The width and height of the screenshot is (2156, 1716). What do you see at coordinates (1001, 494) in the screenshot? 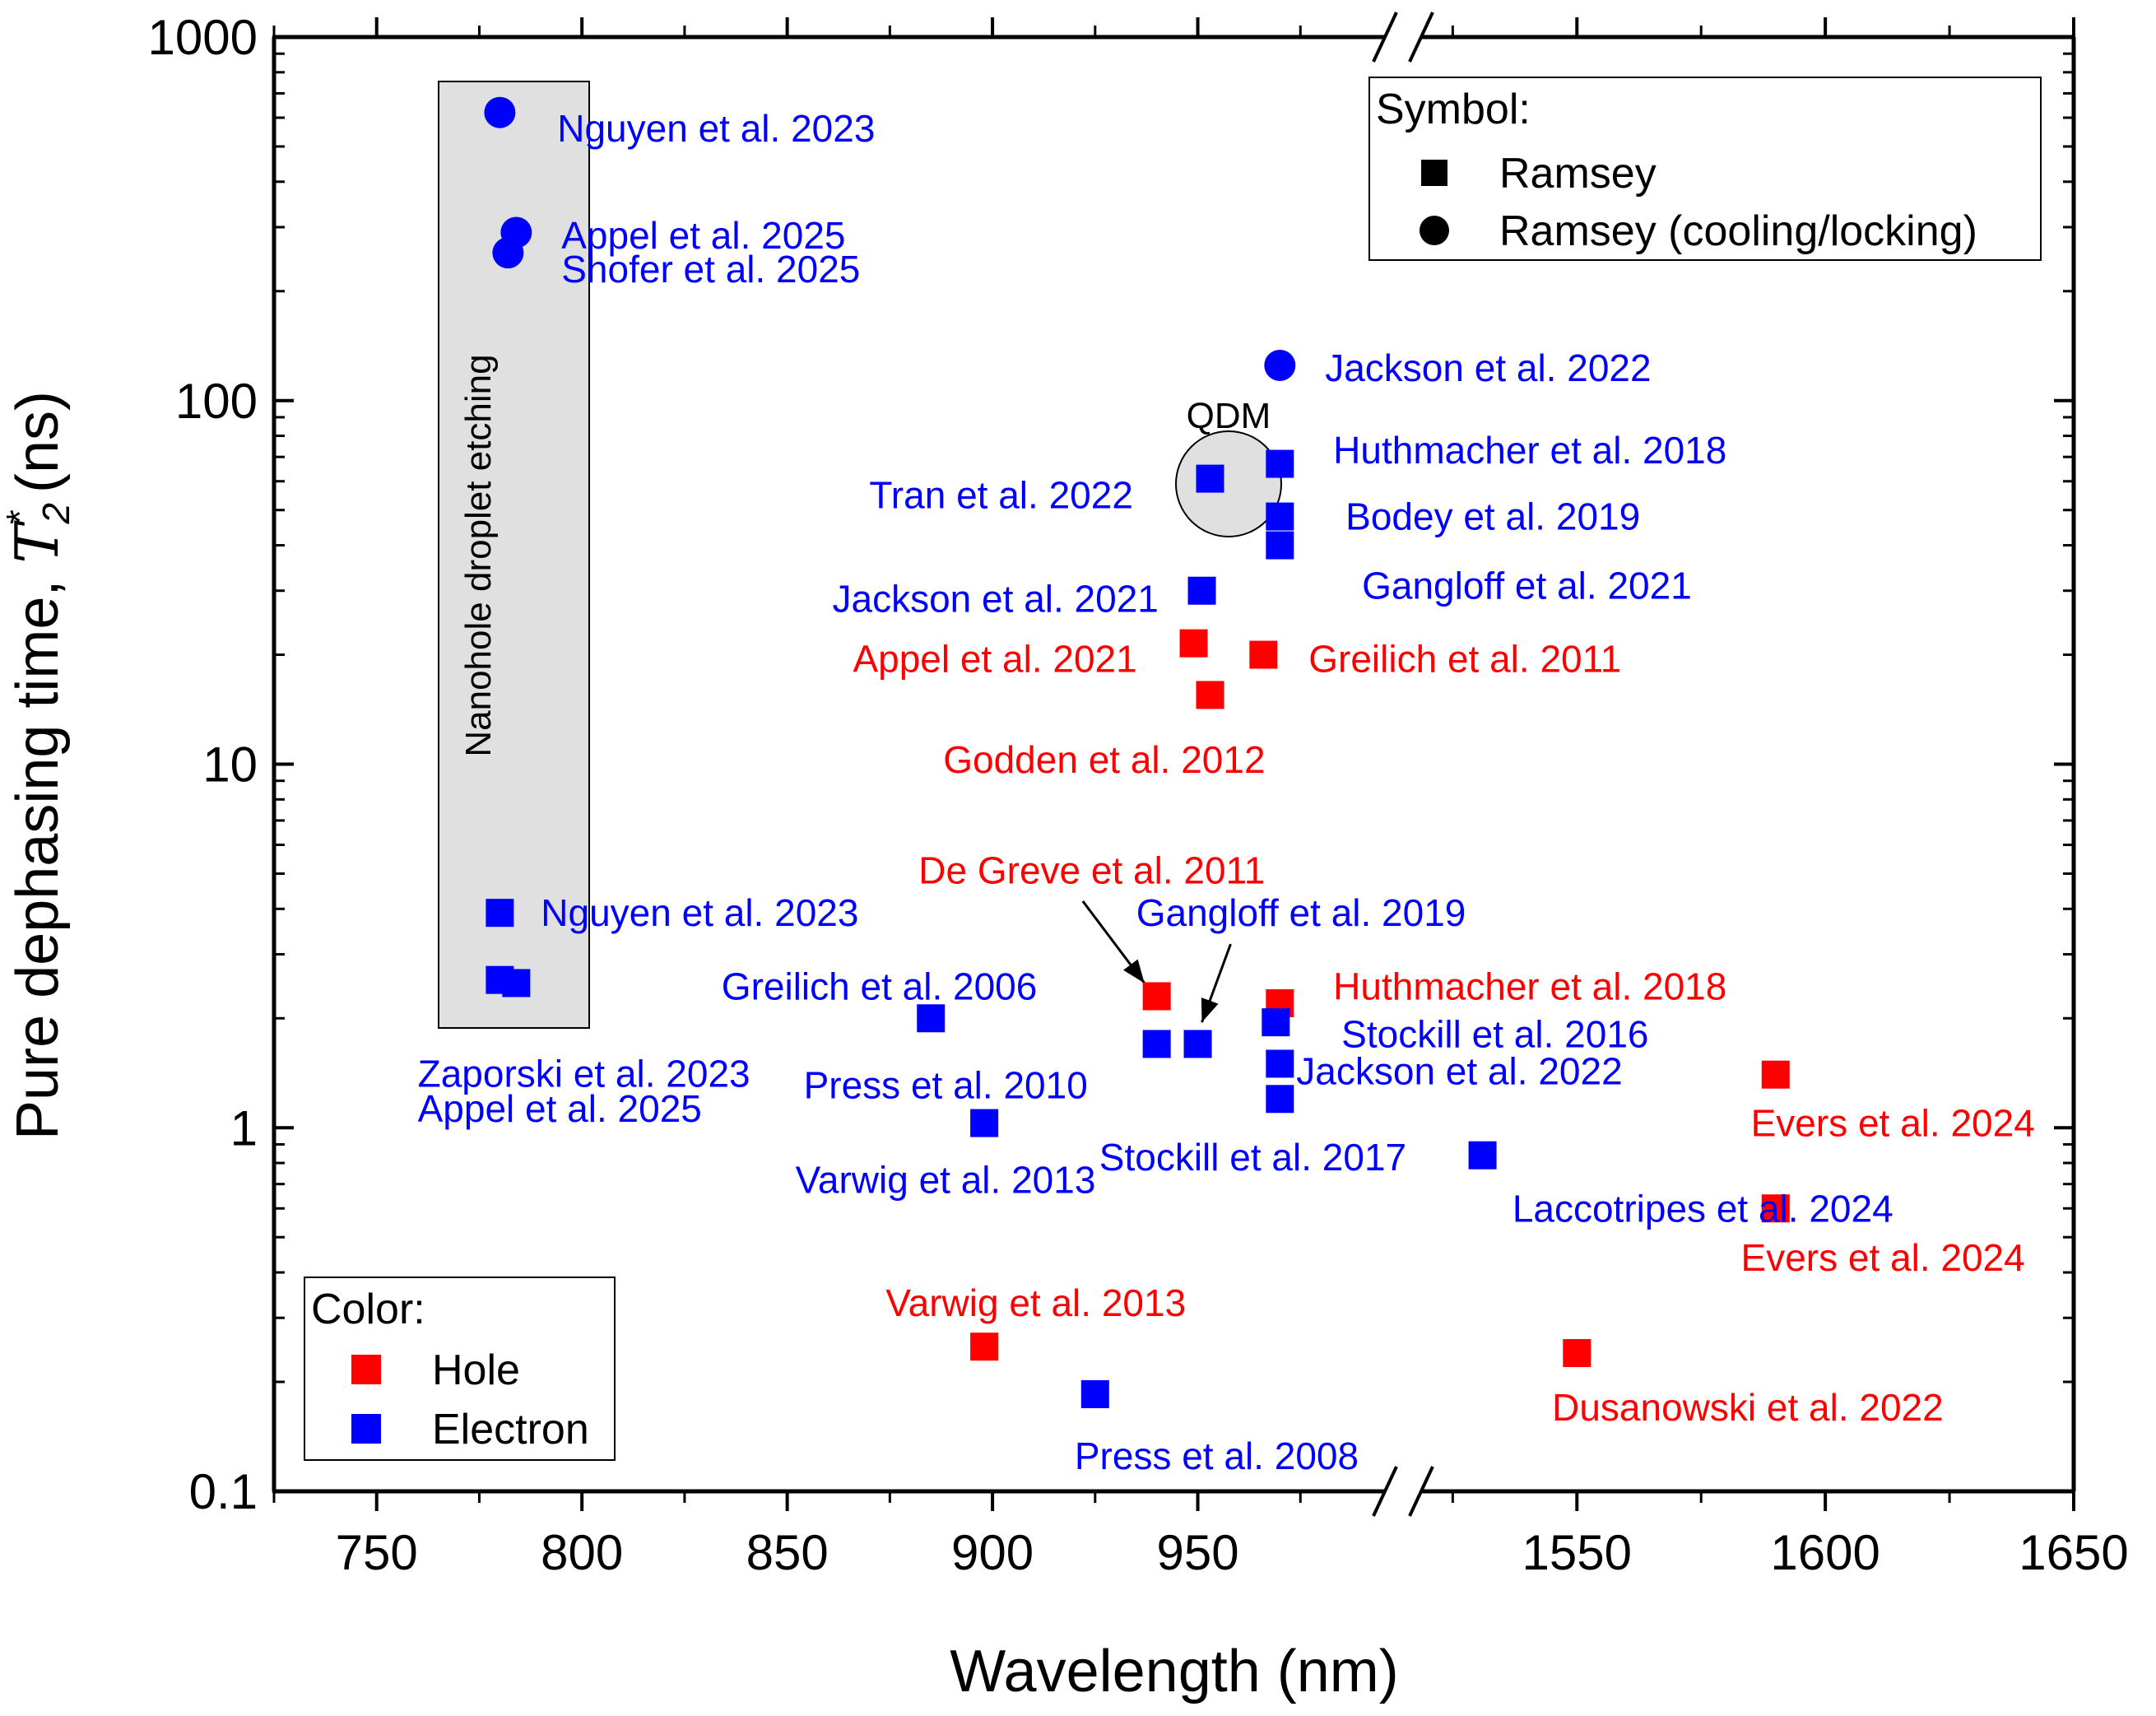
I see `point-annotation: Tran et al. 2022` at bounding box center [1001, 494].